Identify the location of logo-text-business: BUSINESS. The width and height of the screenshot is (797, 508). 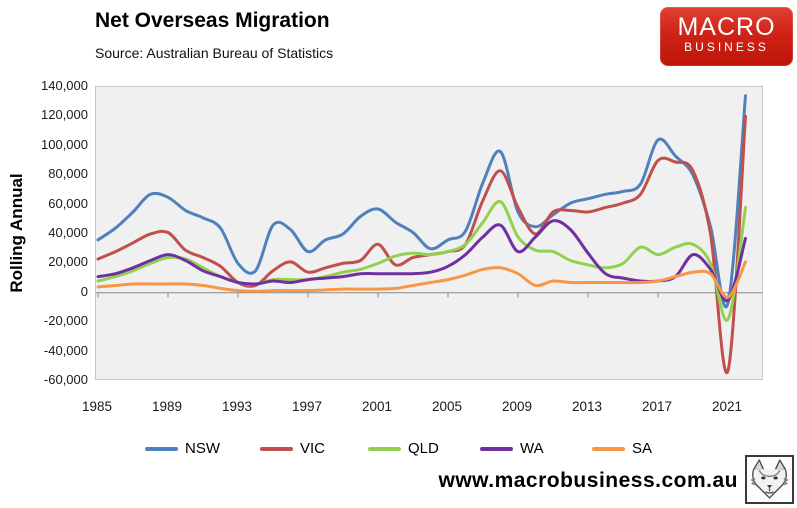
(726, 47).